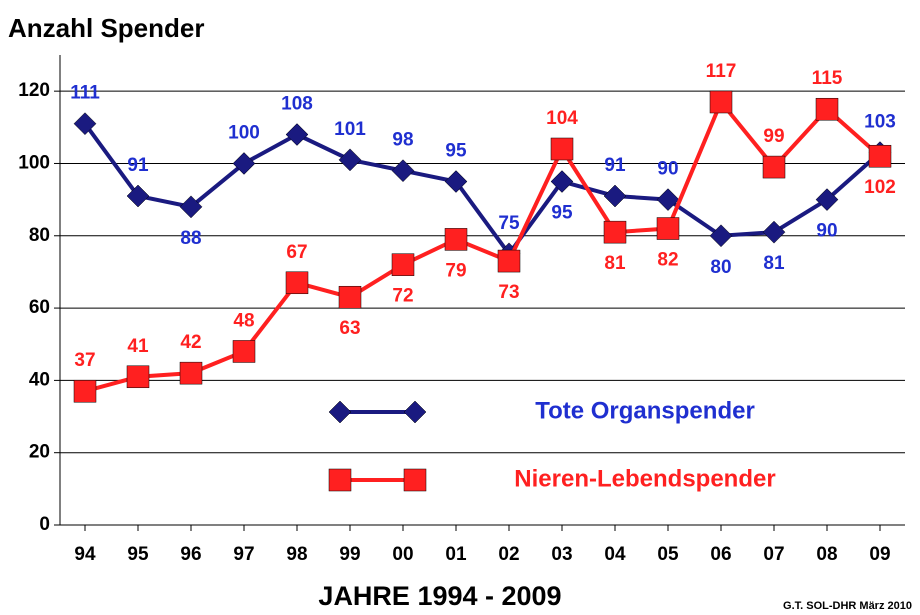 The width and height of the screenshot is (920, 615). What do you see at coordinates (34, 90) in the screenshot?
I see `y-tick-label: 120` at bounding box center [34, 90].